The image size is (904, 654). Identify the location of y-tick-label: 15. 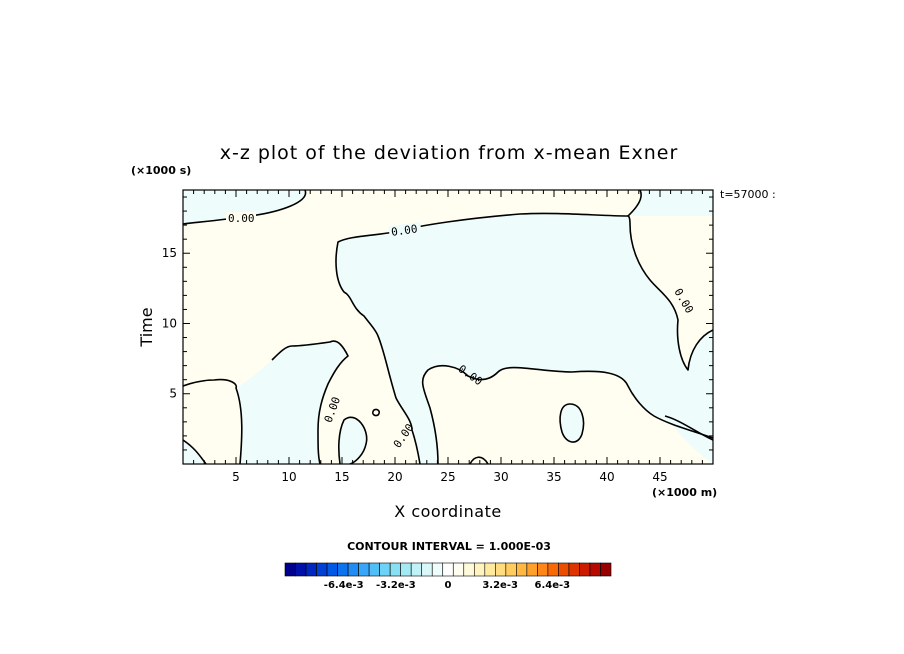
(169, 253).